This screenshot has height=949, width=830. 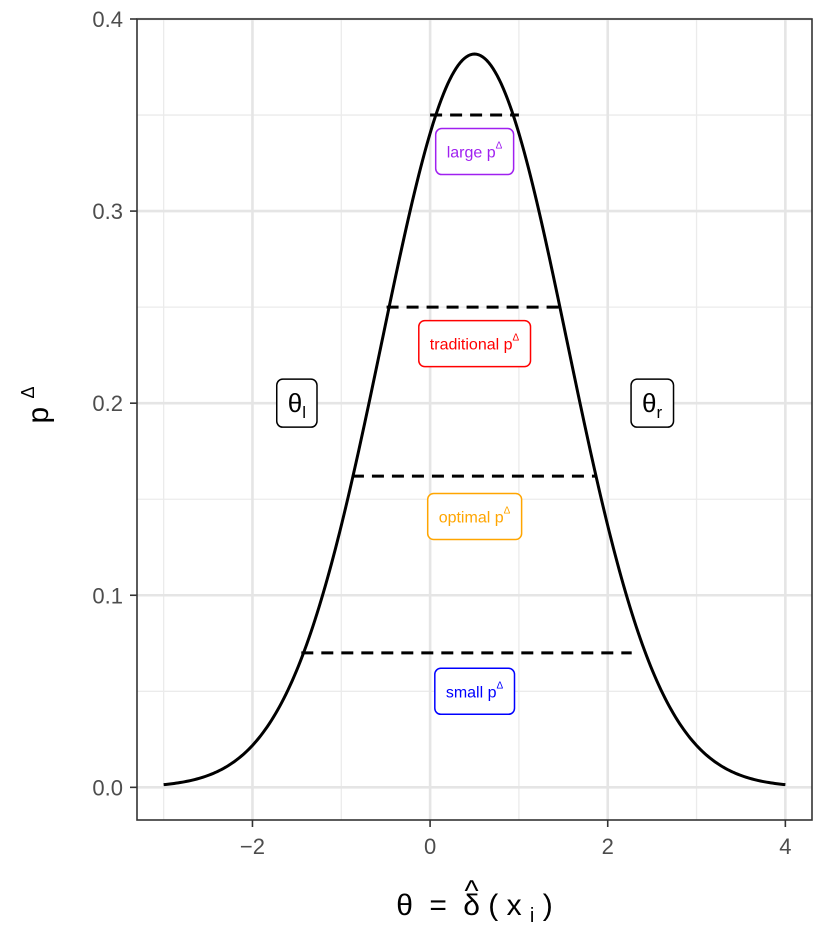 I want to click on x-tick-label: 4, so click(x=785, y=846).